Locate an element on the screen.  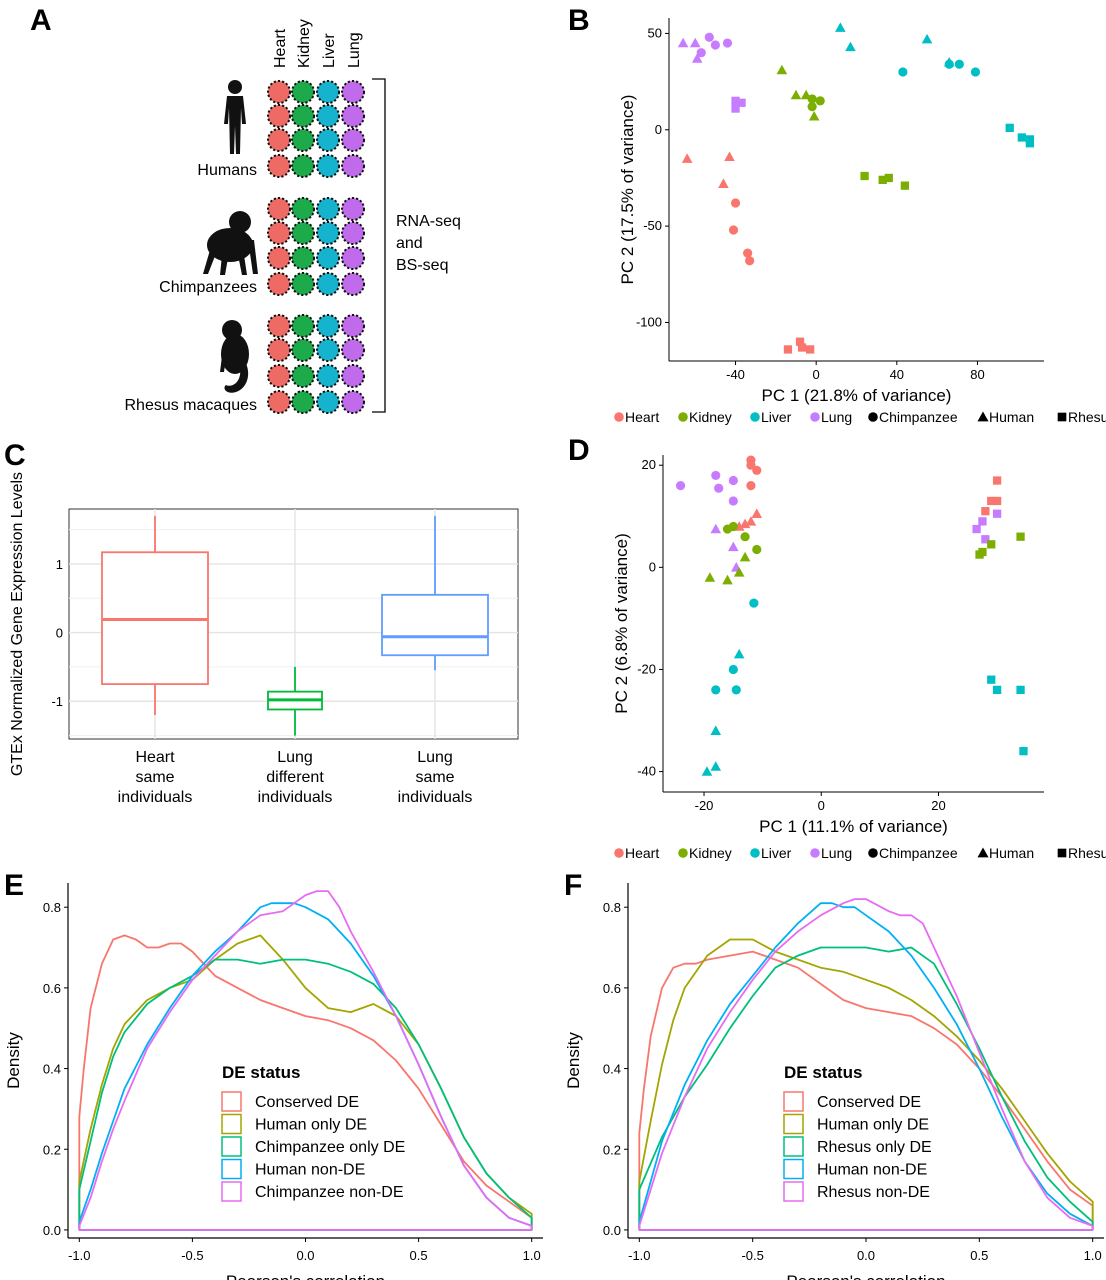
legend-label: Lung is located at coordinates (836, 853).